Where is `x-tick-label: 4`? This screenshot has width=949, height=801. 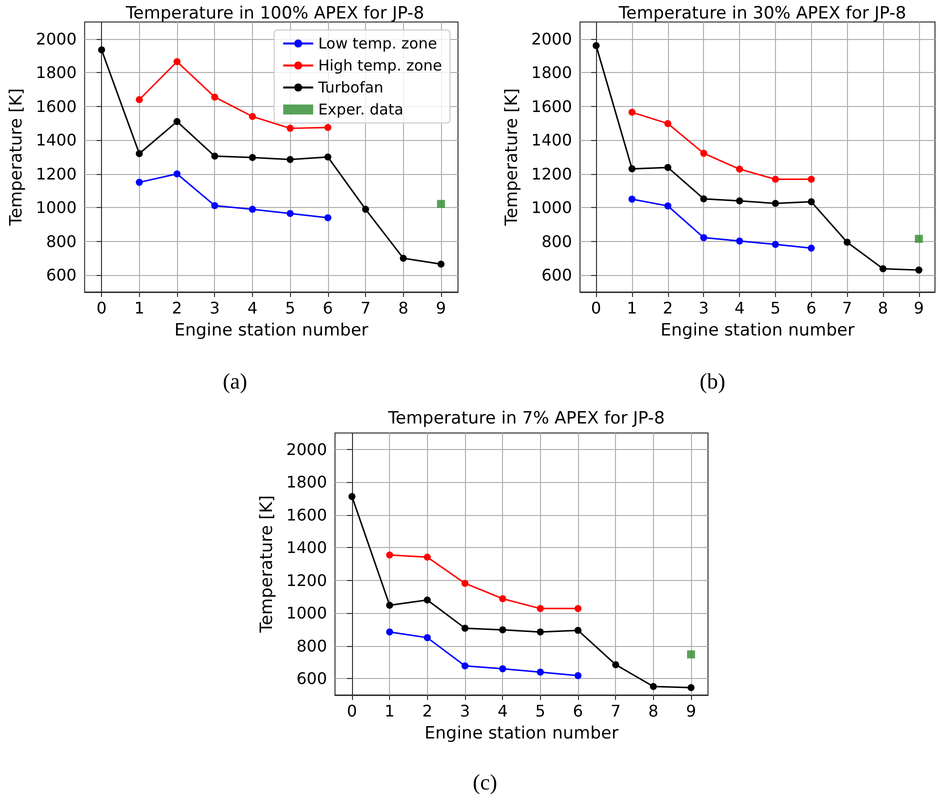
x-tick-label: 4 is located at coordinates (252, 308).